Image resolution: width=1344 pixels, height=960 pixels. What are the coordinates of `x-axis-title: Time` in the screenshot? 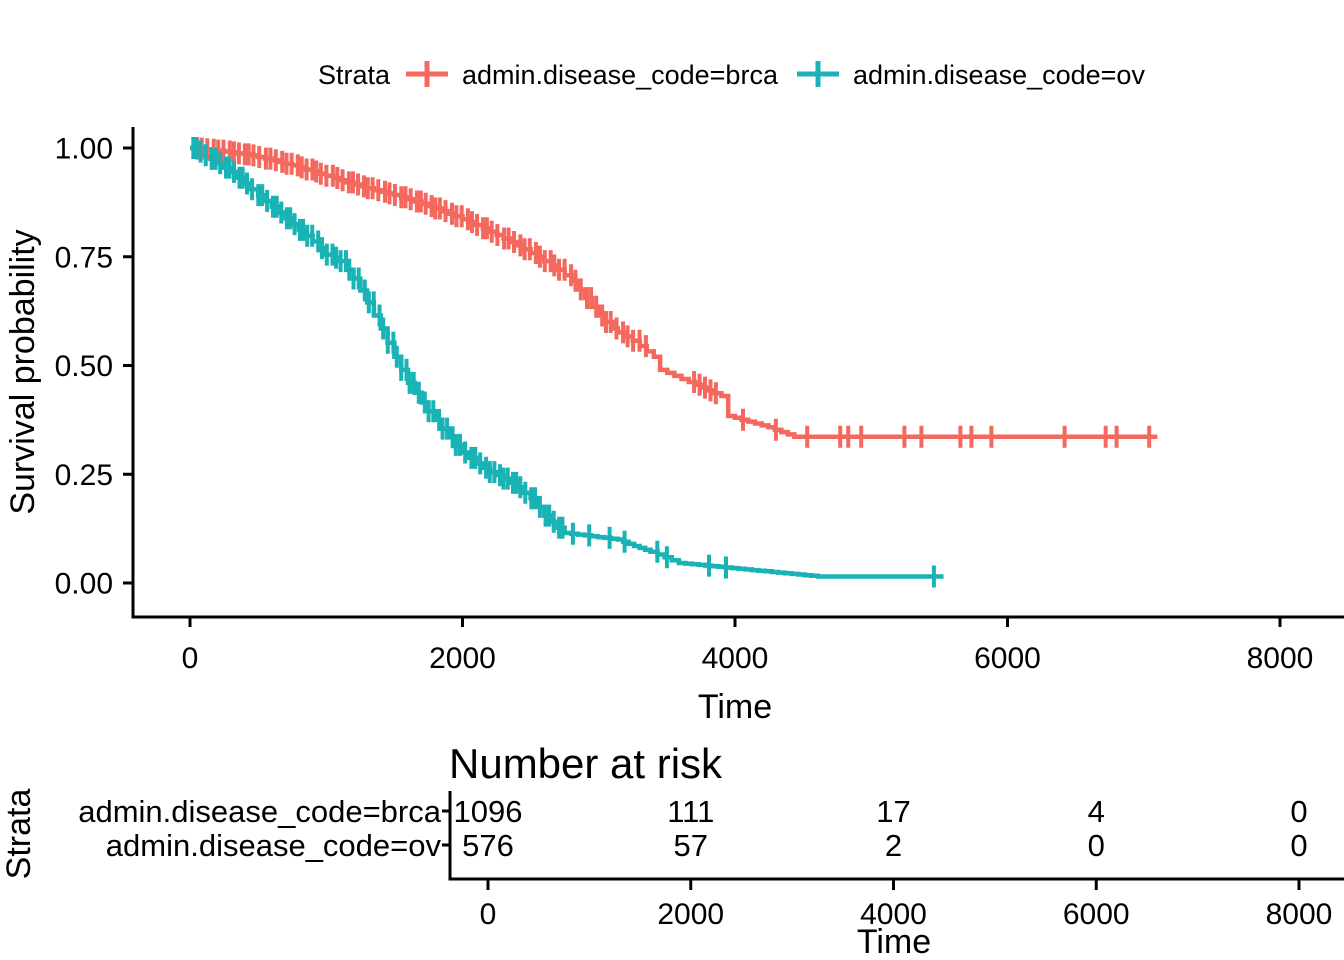 It's located at (735, 707).